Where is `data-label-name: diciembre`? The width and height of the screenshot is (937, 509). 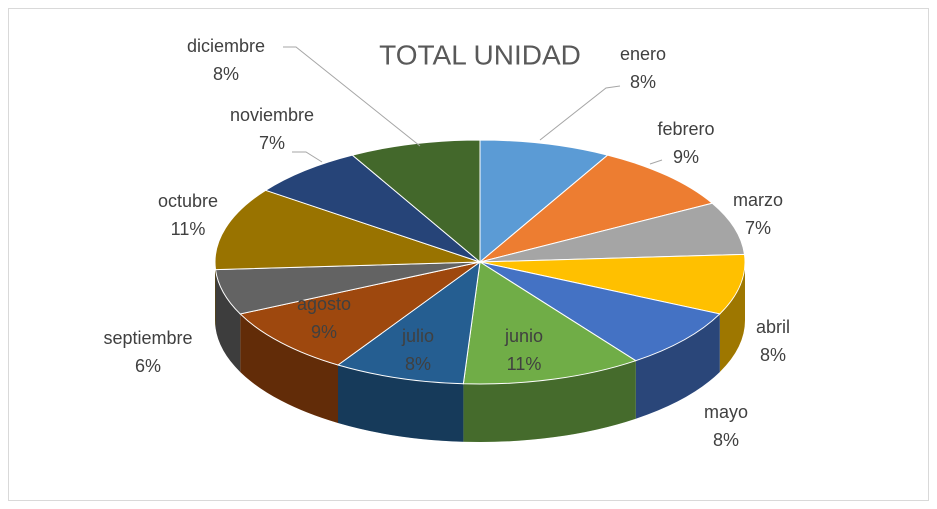
data-label-name: diciembre is located at coordinates (226, 46).